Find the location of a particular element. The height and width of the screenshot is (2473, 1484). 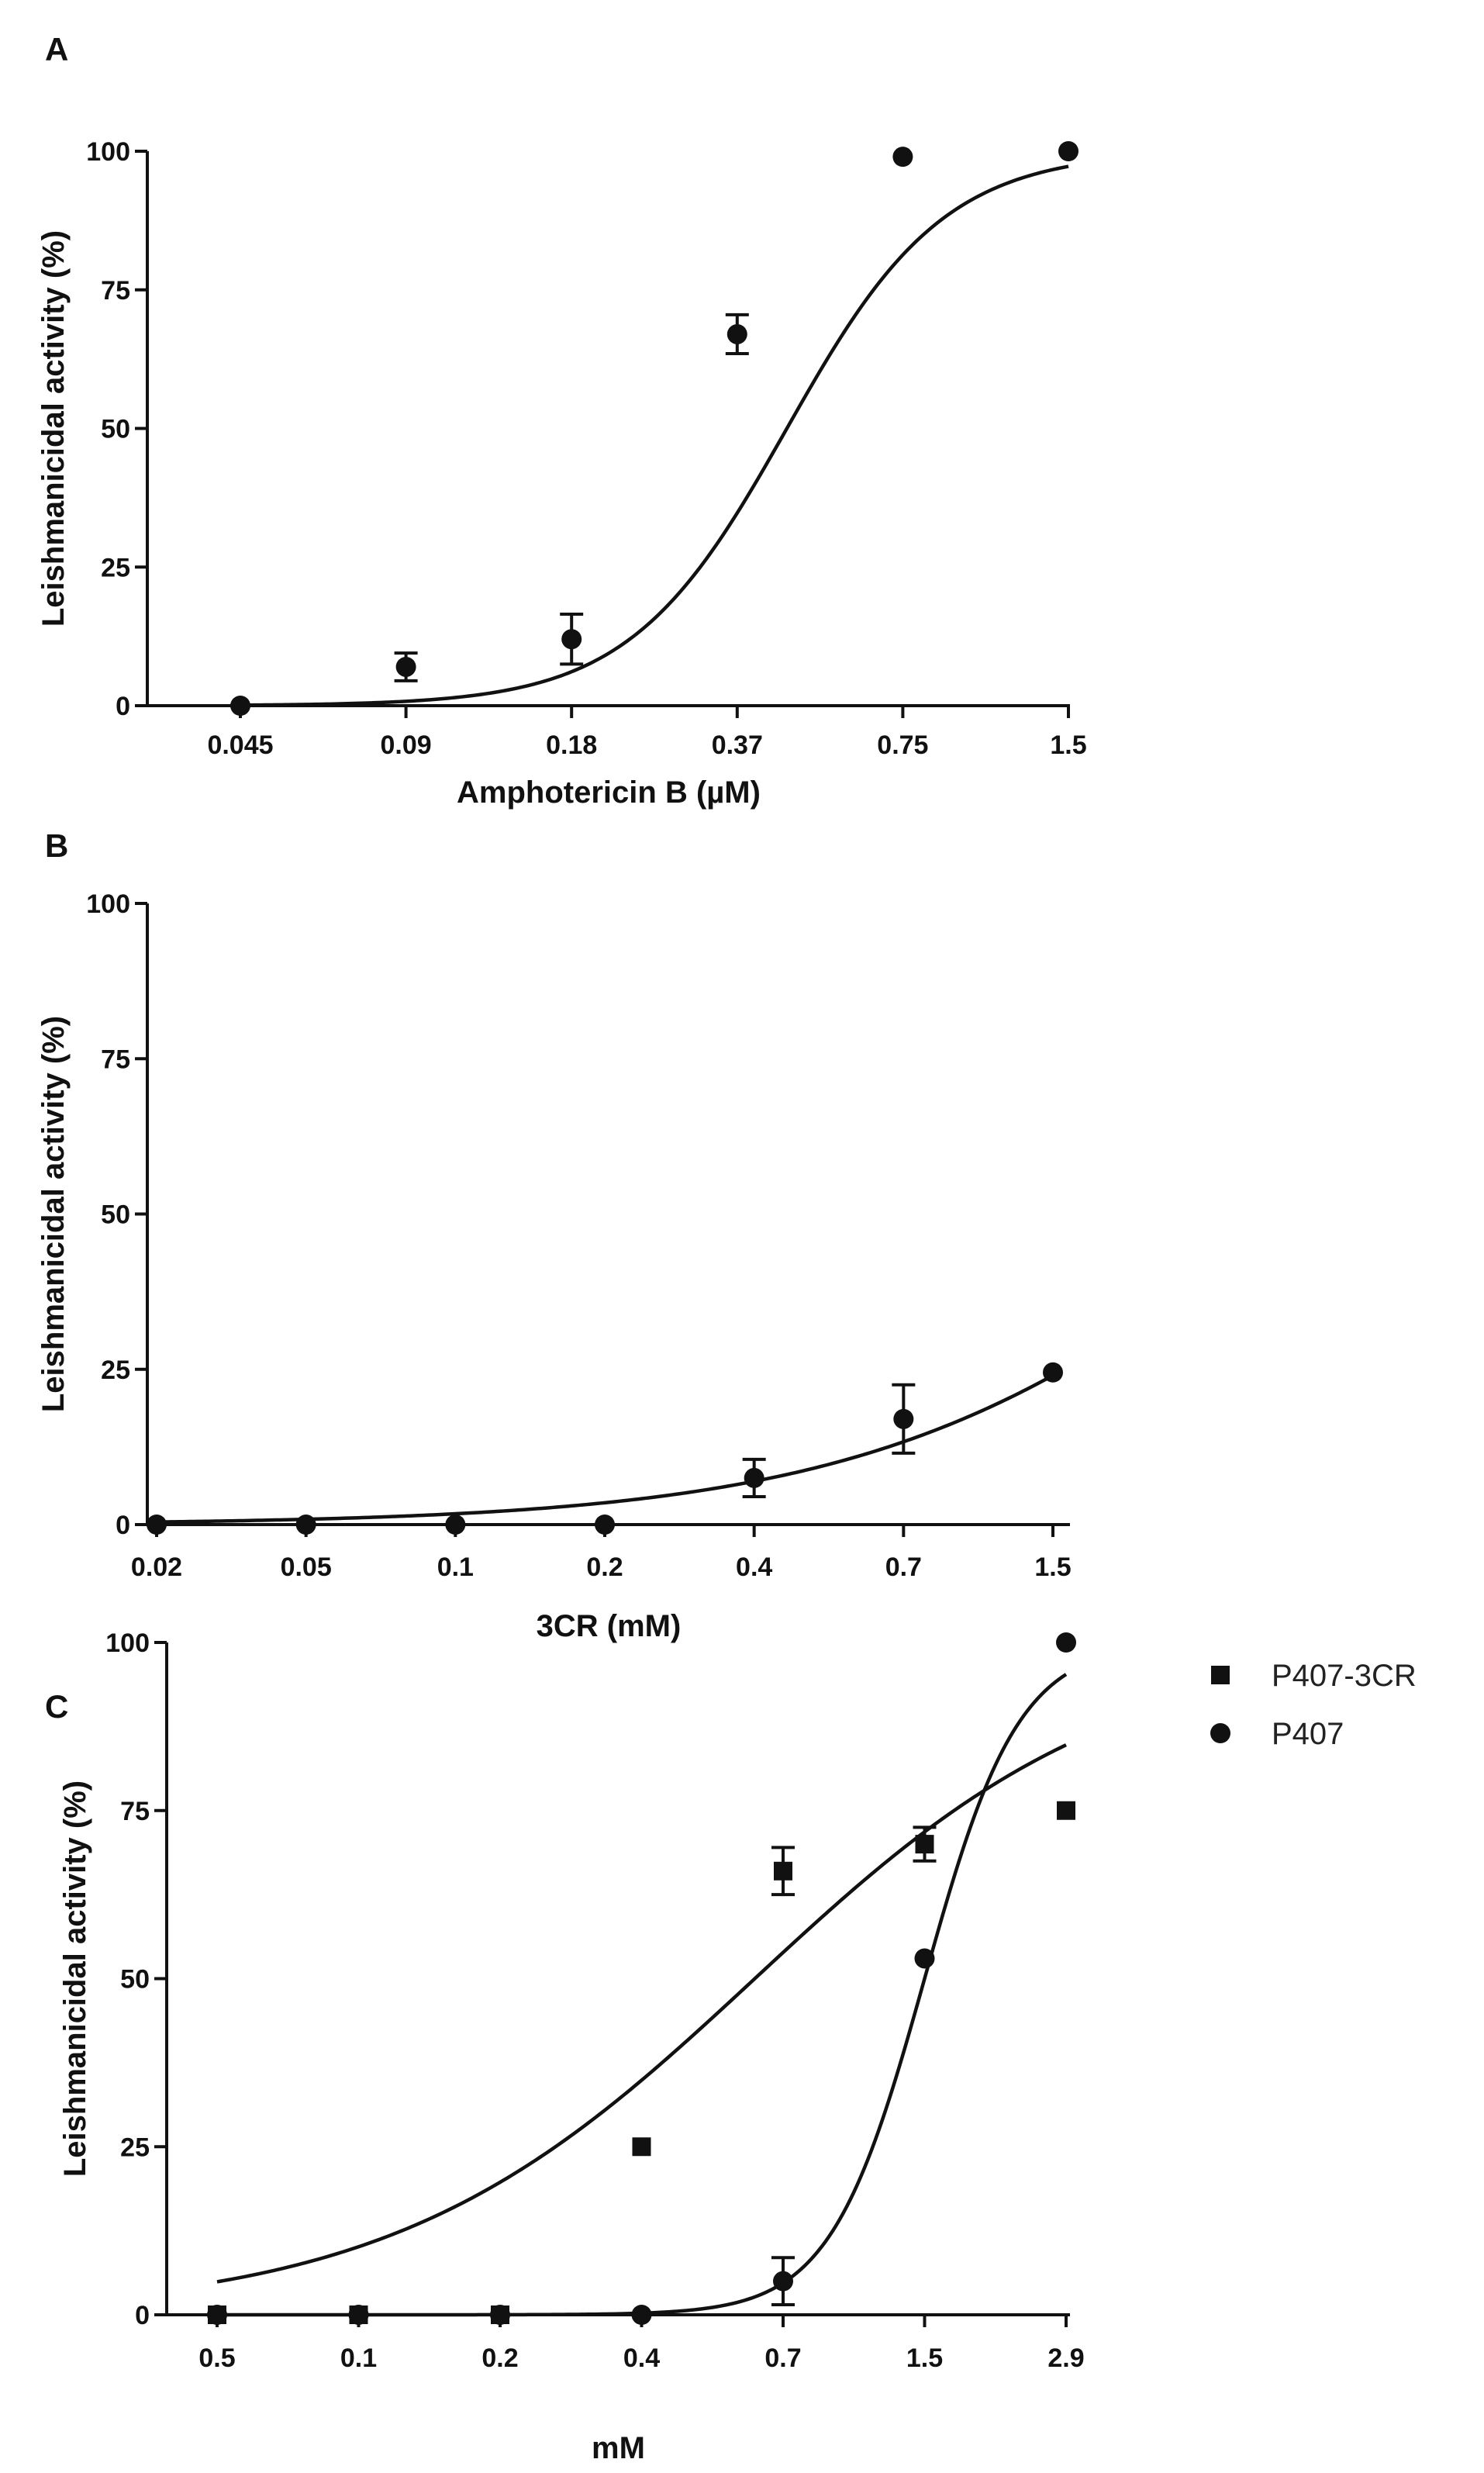

panel-letter: B is located at coordinates (57, 846).